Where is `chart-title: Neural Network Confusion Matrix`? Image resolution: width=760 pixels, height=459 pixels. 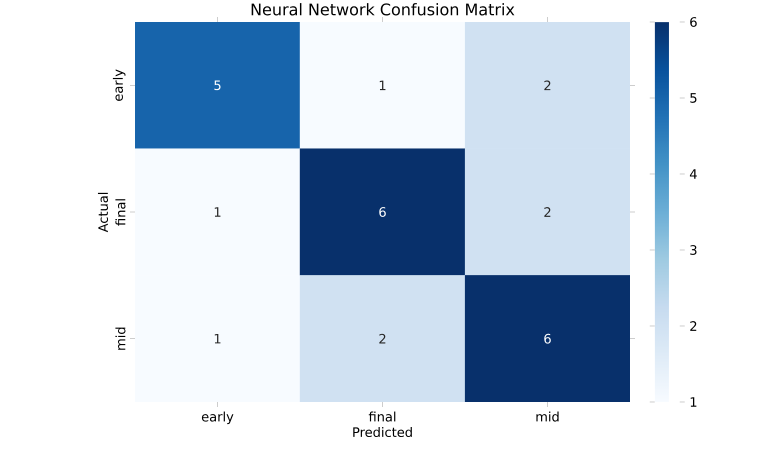 chart-title: Neural Network Confusion Matrix is located at coordinates (383, 9).